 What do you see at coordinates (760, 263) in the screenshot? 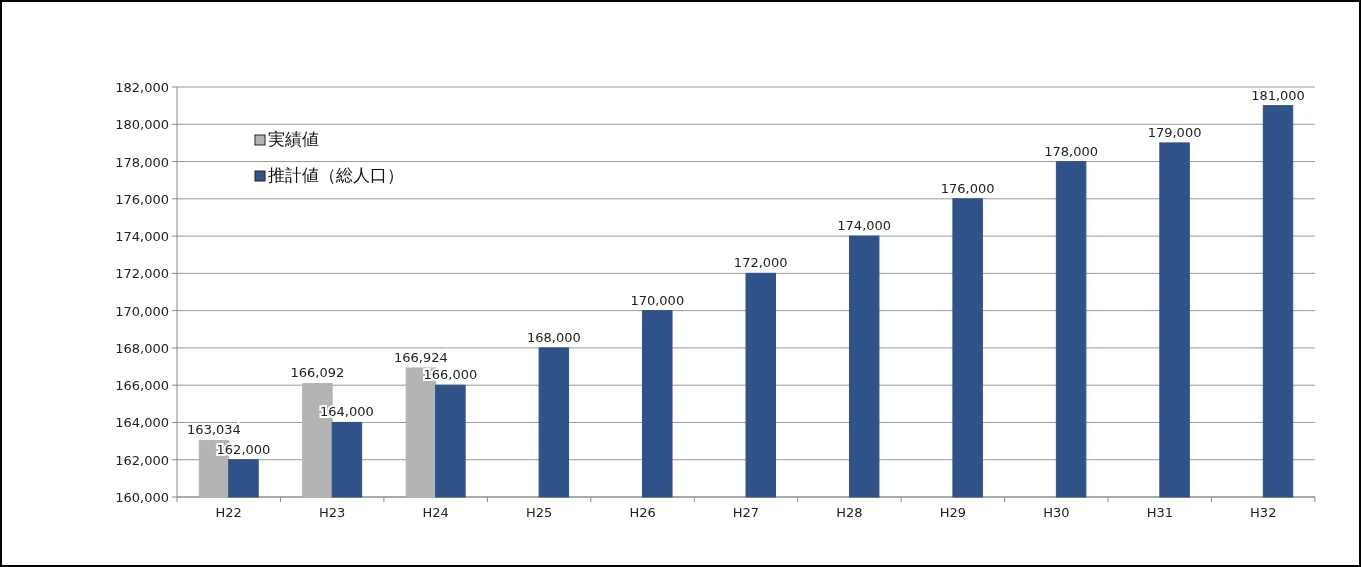
I see `data-label: 172,000` at bounding box center [760, 263].